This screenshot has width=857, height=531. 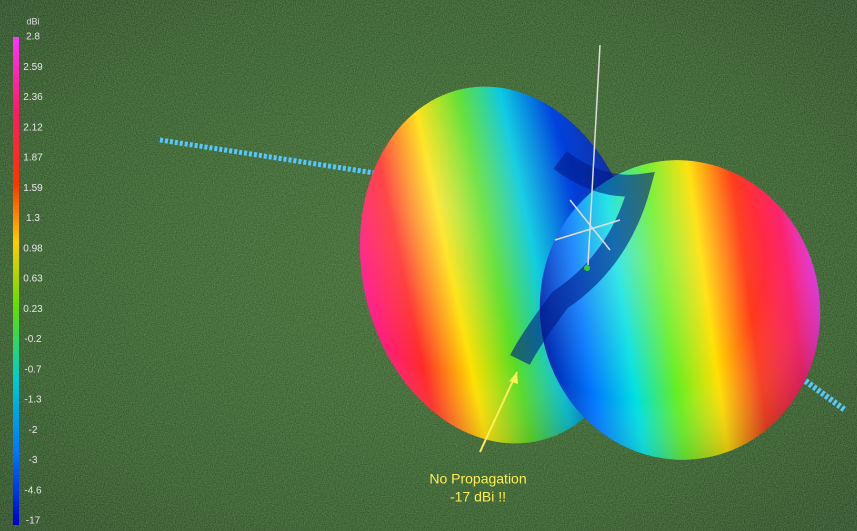 What do you see at coordinates (498, 412) in the screenshot?
I see `annotation-arrow` at bounding box center [498, 412].